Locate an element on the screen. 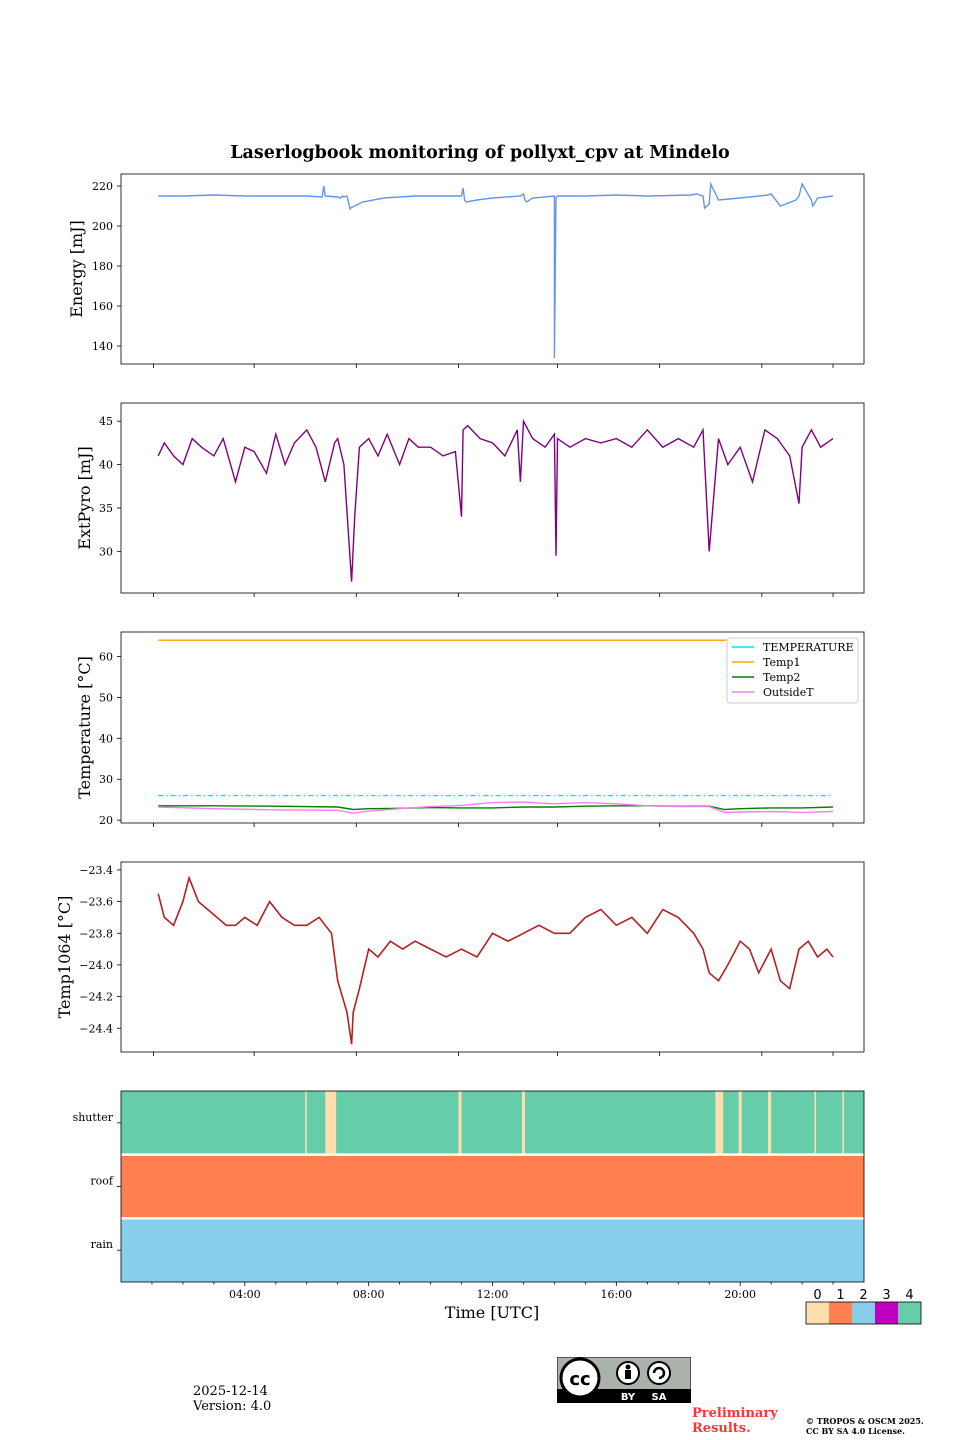  x-tick-label: 12:00 is located at coordinates (493, 1294).